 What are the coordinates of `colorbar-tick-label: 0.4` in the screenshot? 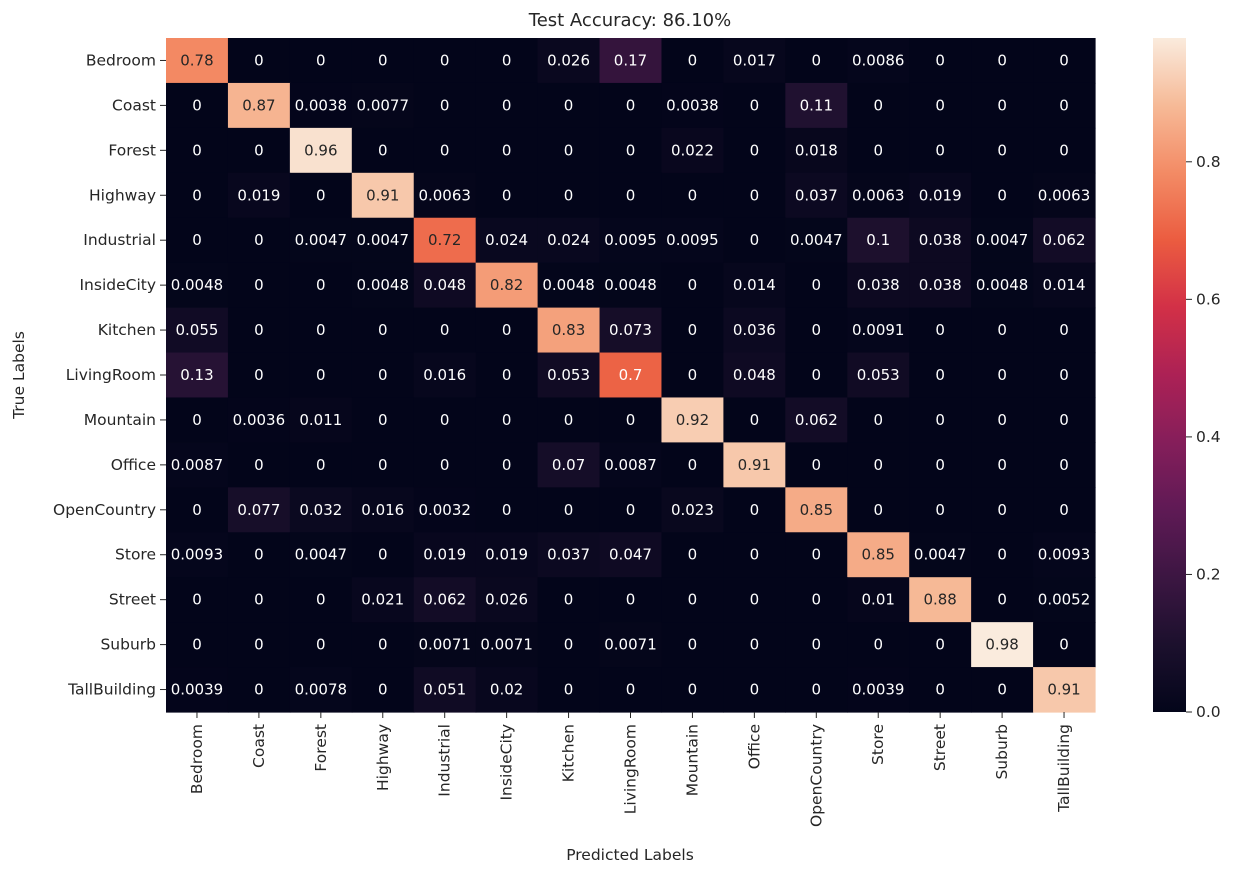 It's located at (1208, 437).